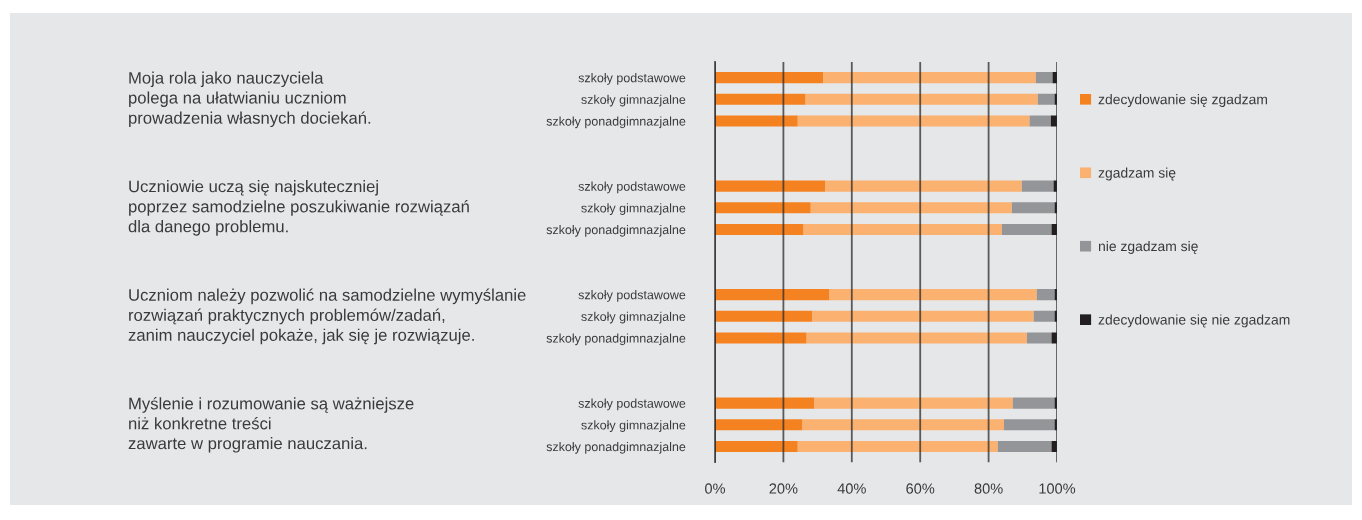  Describe the element at coordinates (1057, 488) in the screenshot. I see `x-tick-label: 100%` at that location.